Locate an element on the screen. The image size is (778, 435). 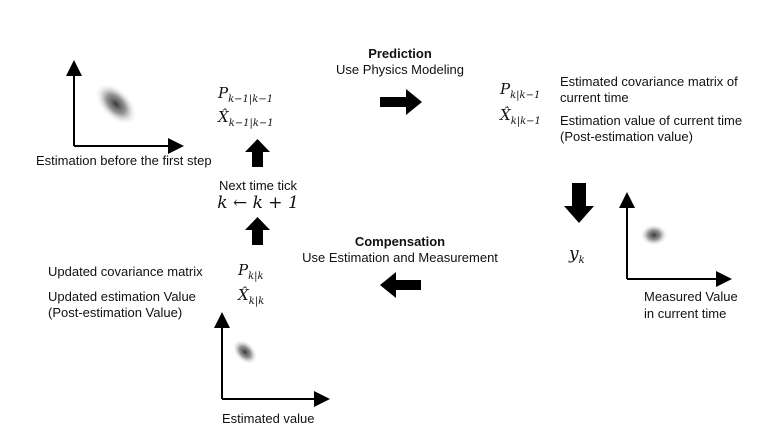
updated-covariance-symbol: Pk|k is located at coordinates (251, 271).